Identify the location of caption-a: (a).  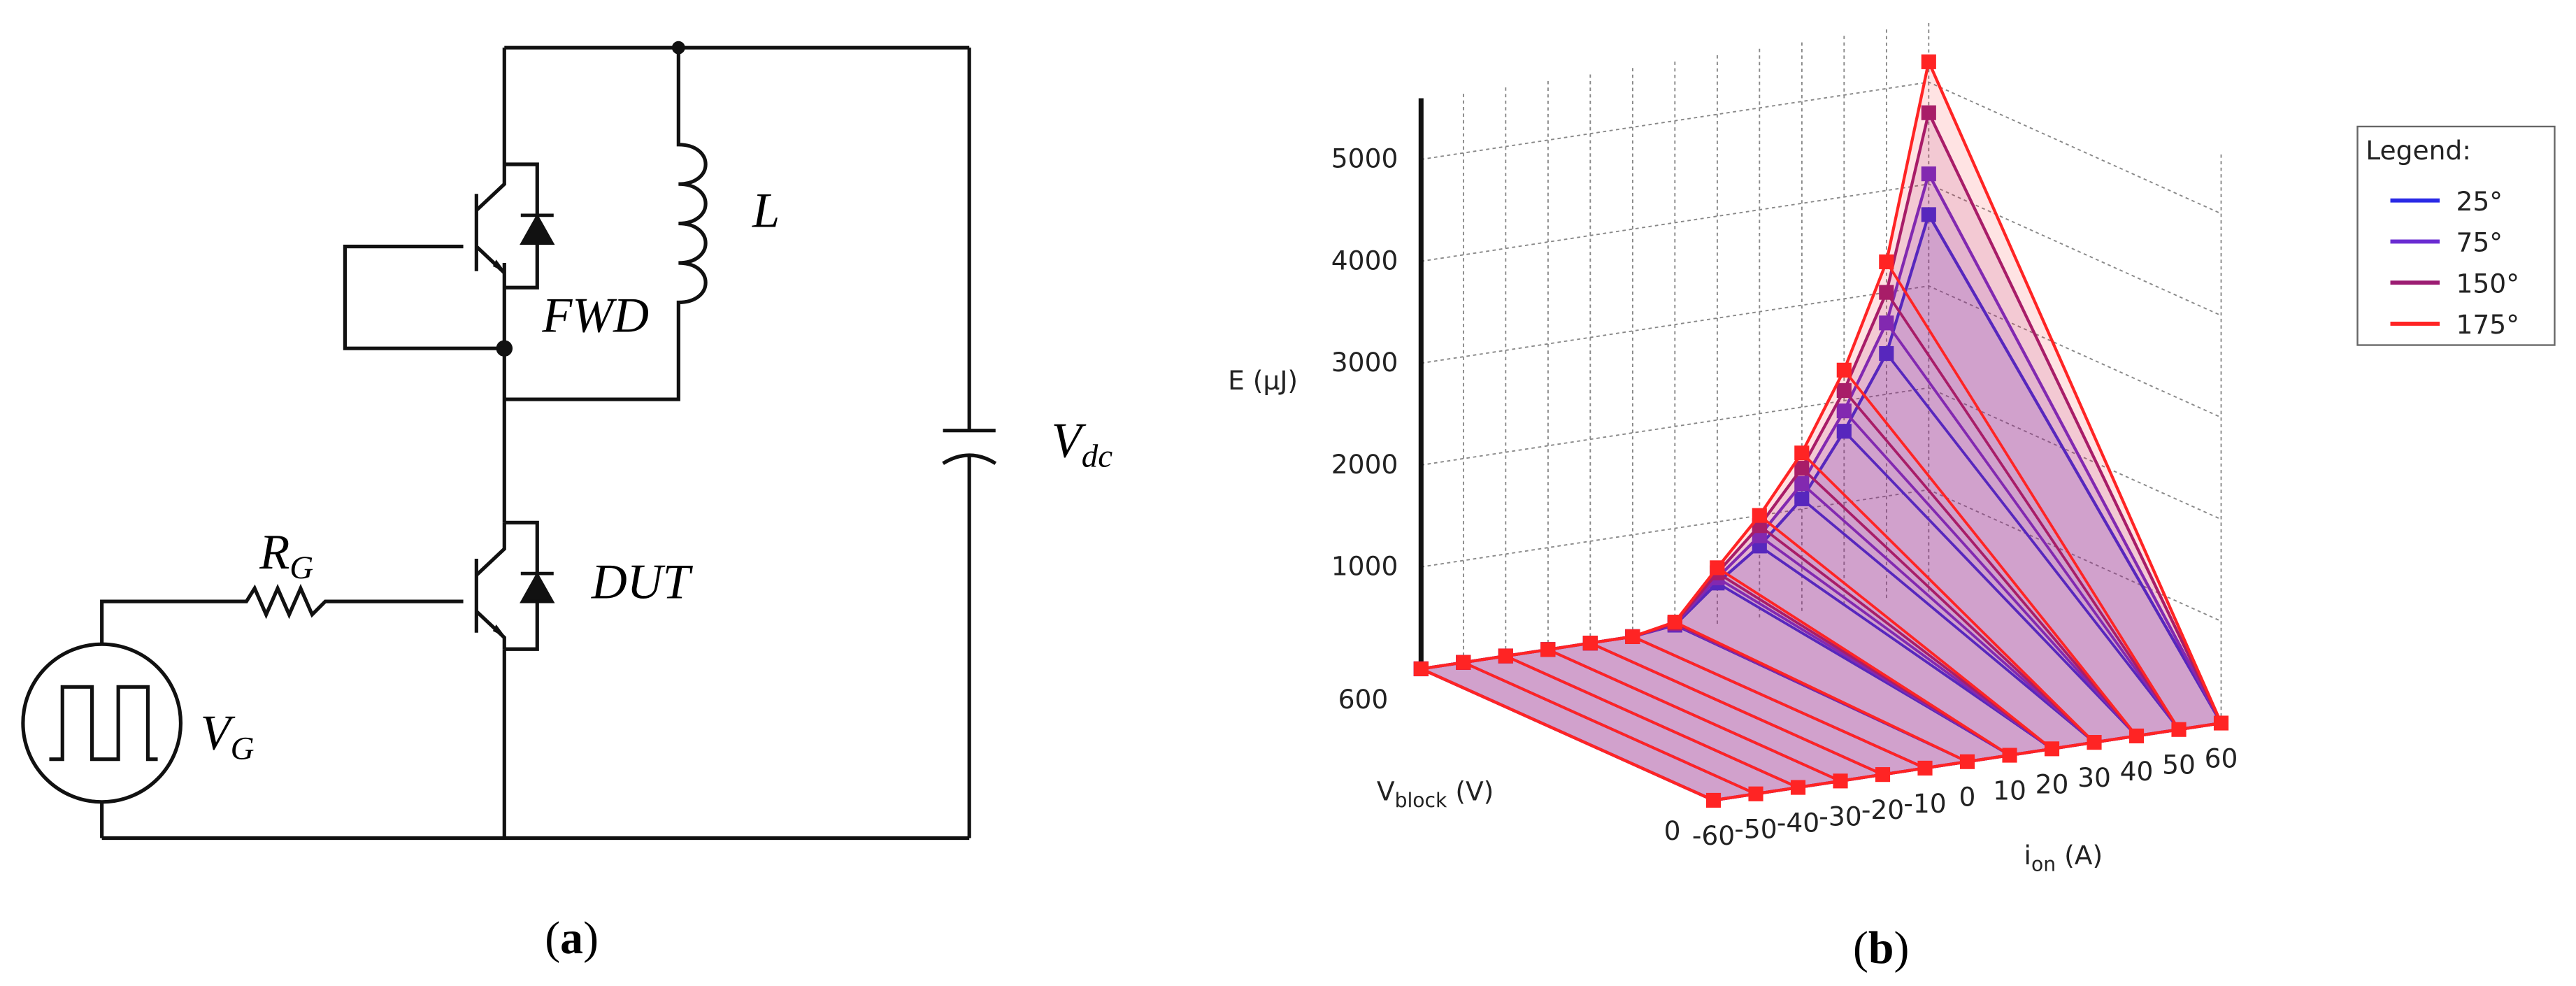
(572, 938).